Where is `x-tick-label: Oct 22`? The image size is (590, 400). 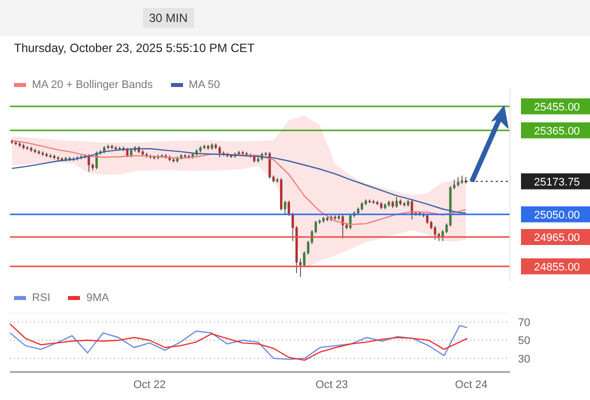 x-tick-label: Oct 22 is located at coordinates (149, 384).